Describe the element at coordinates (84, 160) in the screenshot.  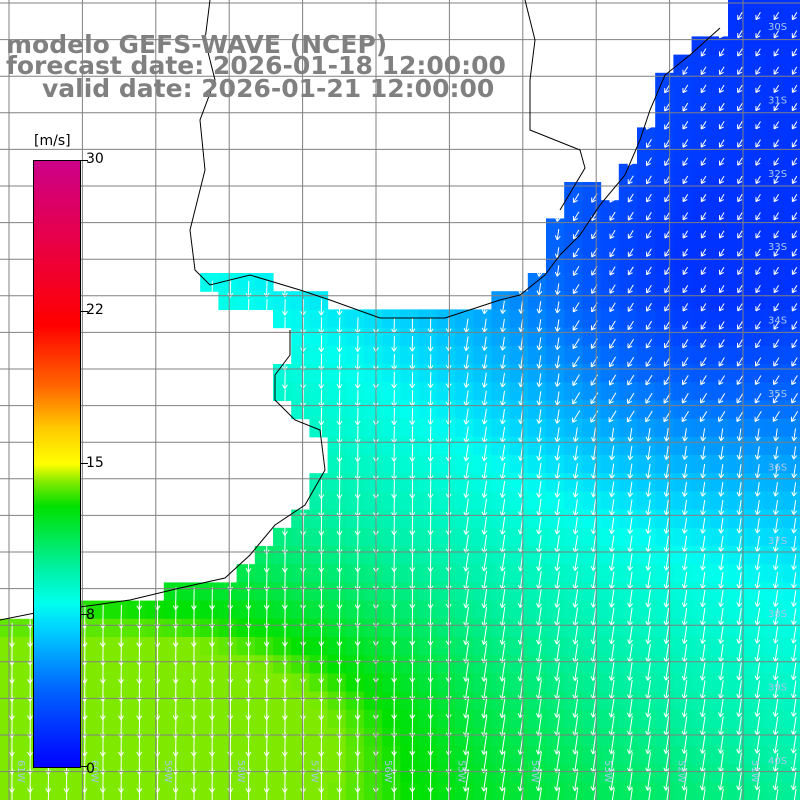
I see `colorbar-tick` at that location.